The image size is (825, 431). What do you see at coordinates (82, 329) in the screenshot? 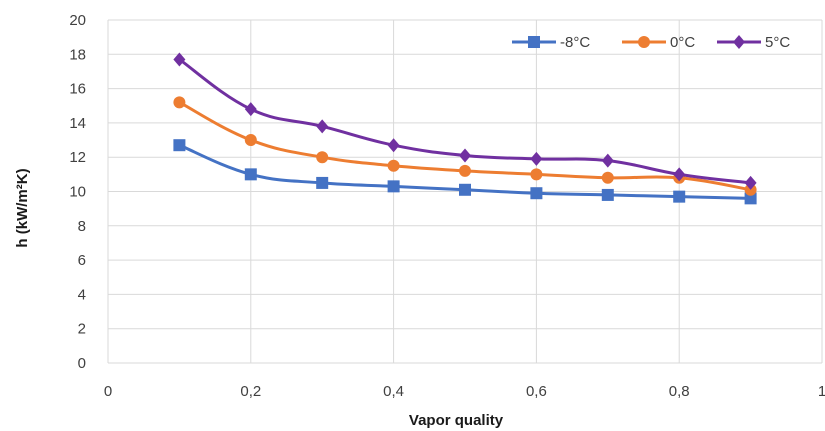
I see `y-tick-label: 2` at bounding box center [82, 329].